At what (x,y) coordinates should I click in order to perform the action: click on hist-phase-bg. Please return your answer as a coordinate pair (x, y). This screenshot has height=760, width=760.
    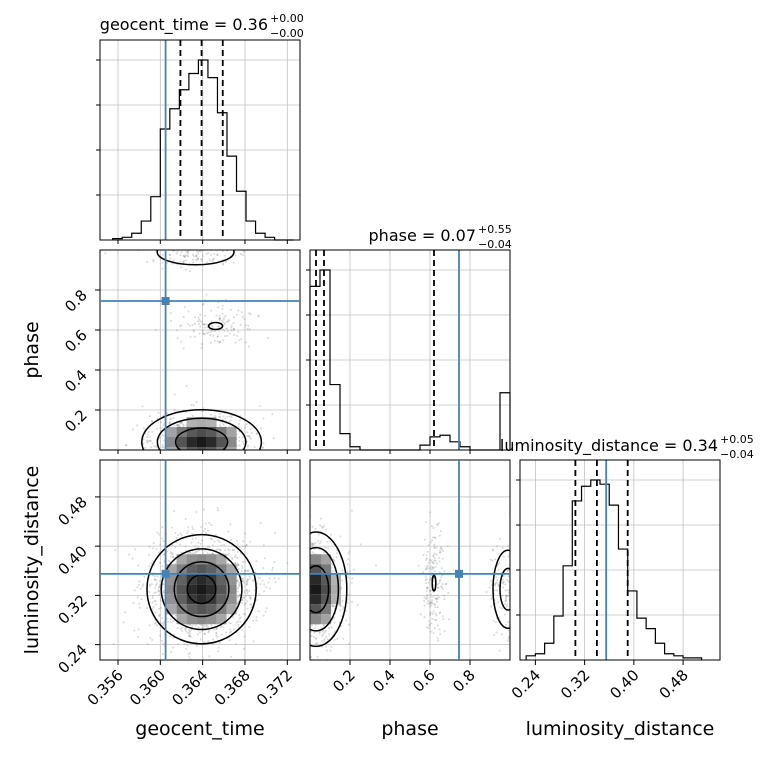
    Looking at the image, I should click on (410, 350).